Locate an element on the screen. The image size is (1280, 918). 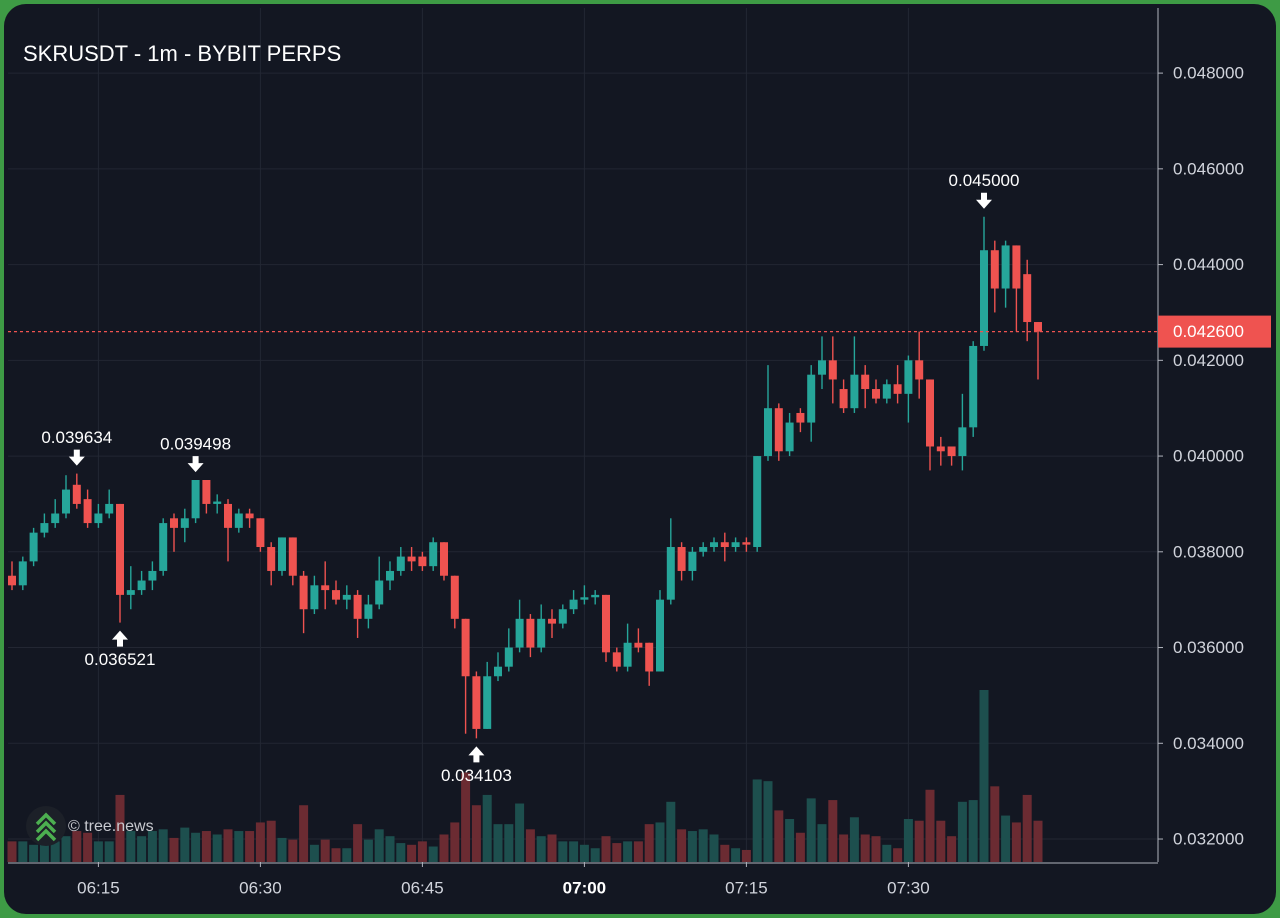
logo-chevrons is located at coordinates (46, 827).